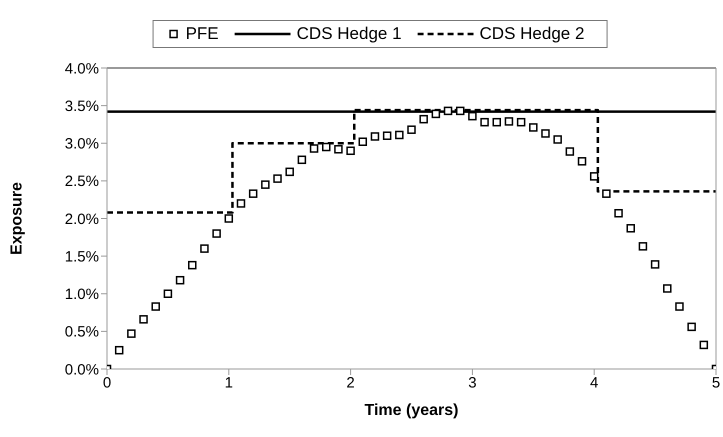 The height and width of the screenshot is (437, 723). Describe the element at coordinates (716, 383) in the screenshot. I see `x-tick-label: 5` at that location.